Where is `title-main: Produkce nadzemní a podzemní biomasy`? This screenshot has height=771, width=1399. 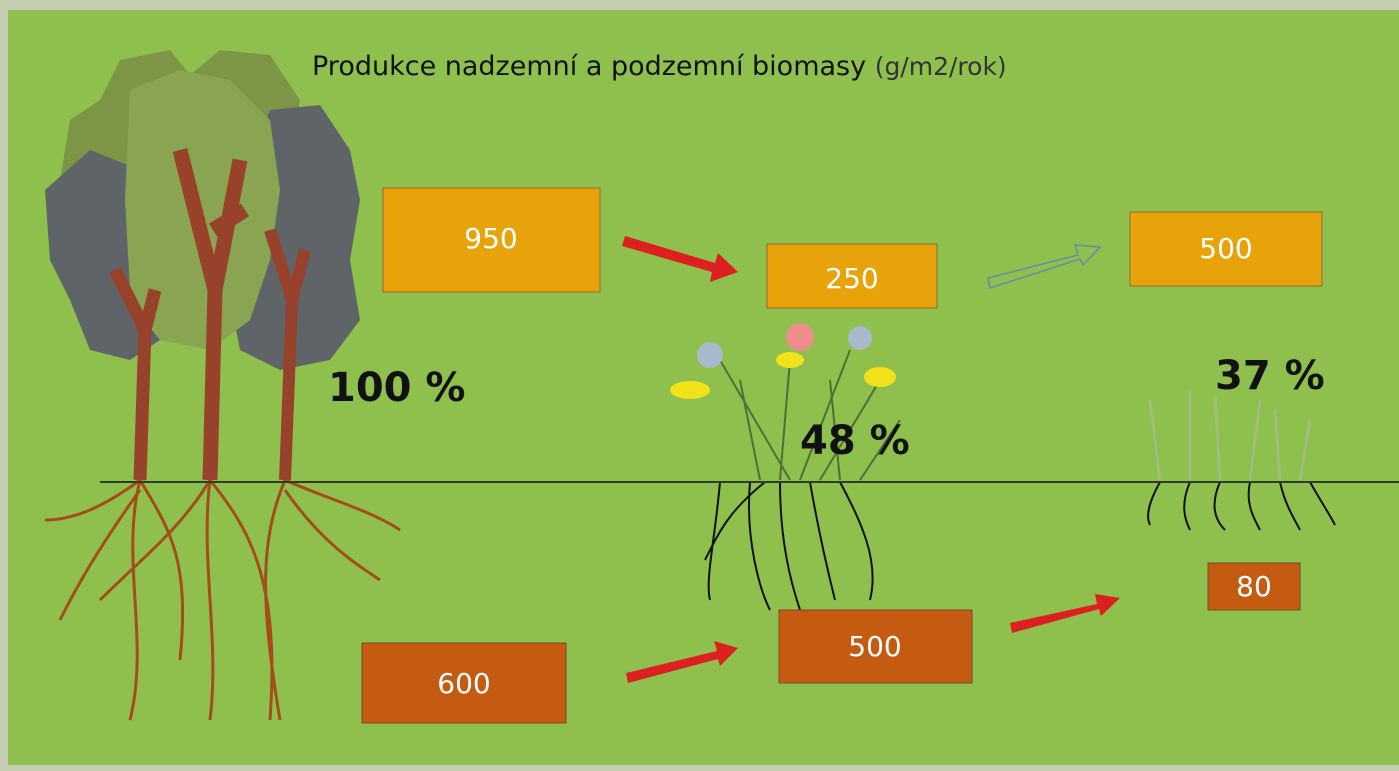 title-main: Produkce nadzemní a podzemní biomasy is located at coordinates (589, 66).